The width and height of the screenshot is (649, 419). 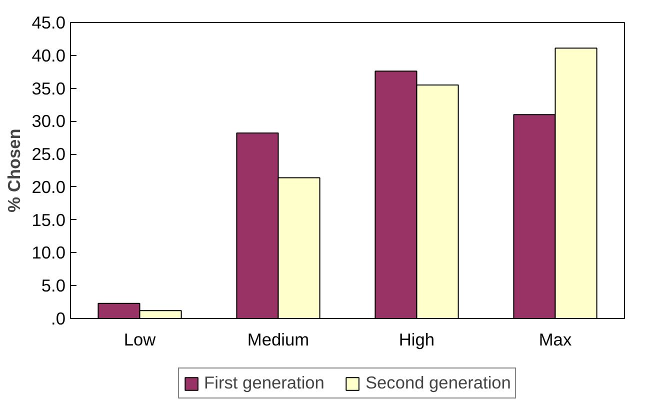 I want to click on x-tick-label: Medium, so click(x=278, y=340).